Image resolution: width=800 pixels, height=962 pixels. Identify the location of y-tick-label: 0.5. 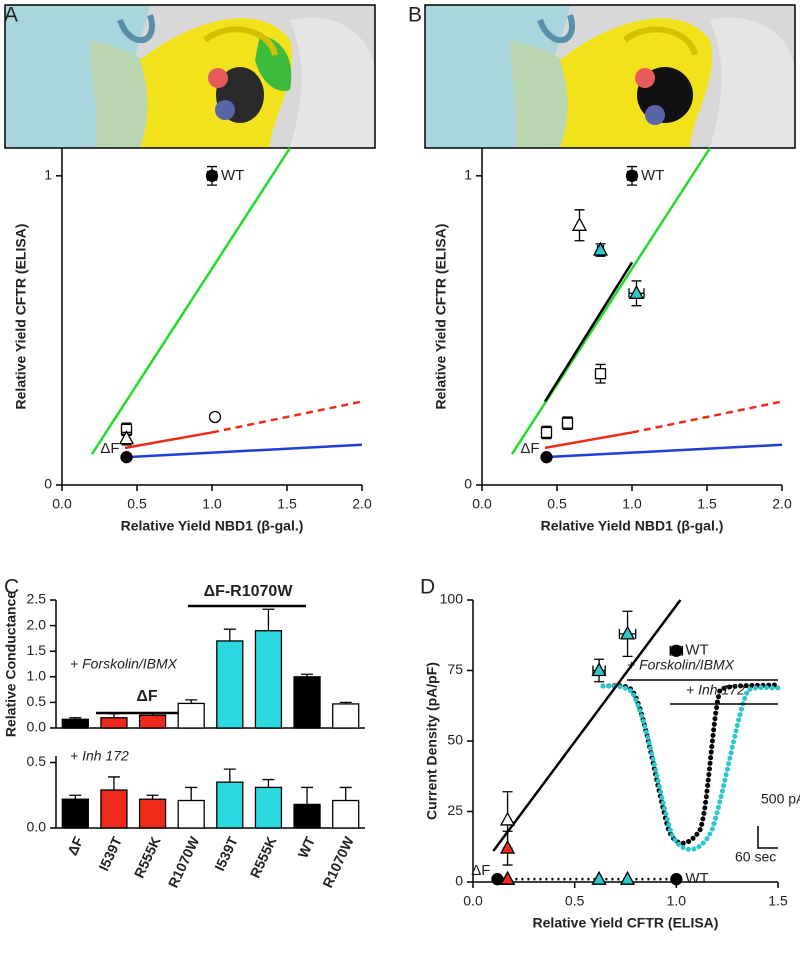
(37, 701).